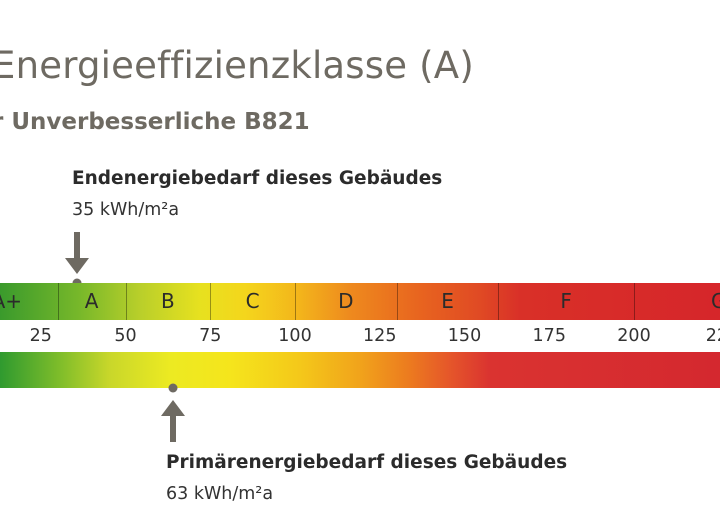  What do you see at coordinates (220, 494) in the screenshot?
I see `primary-energy-value: 63 kWh/m²a` at bounding box center [220, 494].